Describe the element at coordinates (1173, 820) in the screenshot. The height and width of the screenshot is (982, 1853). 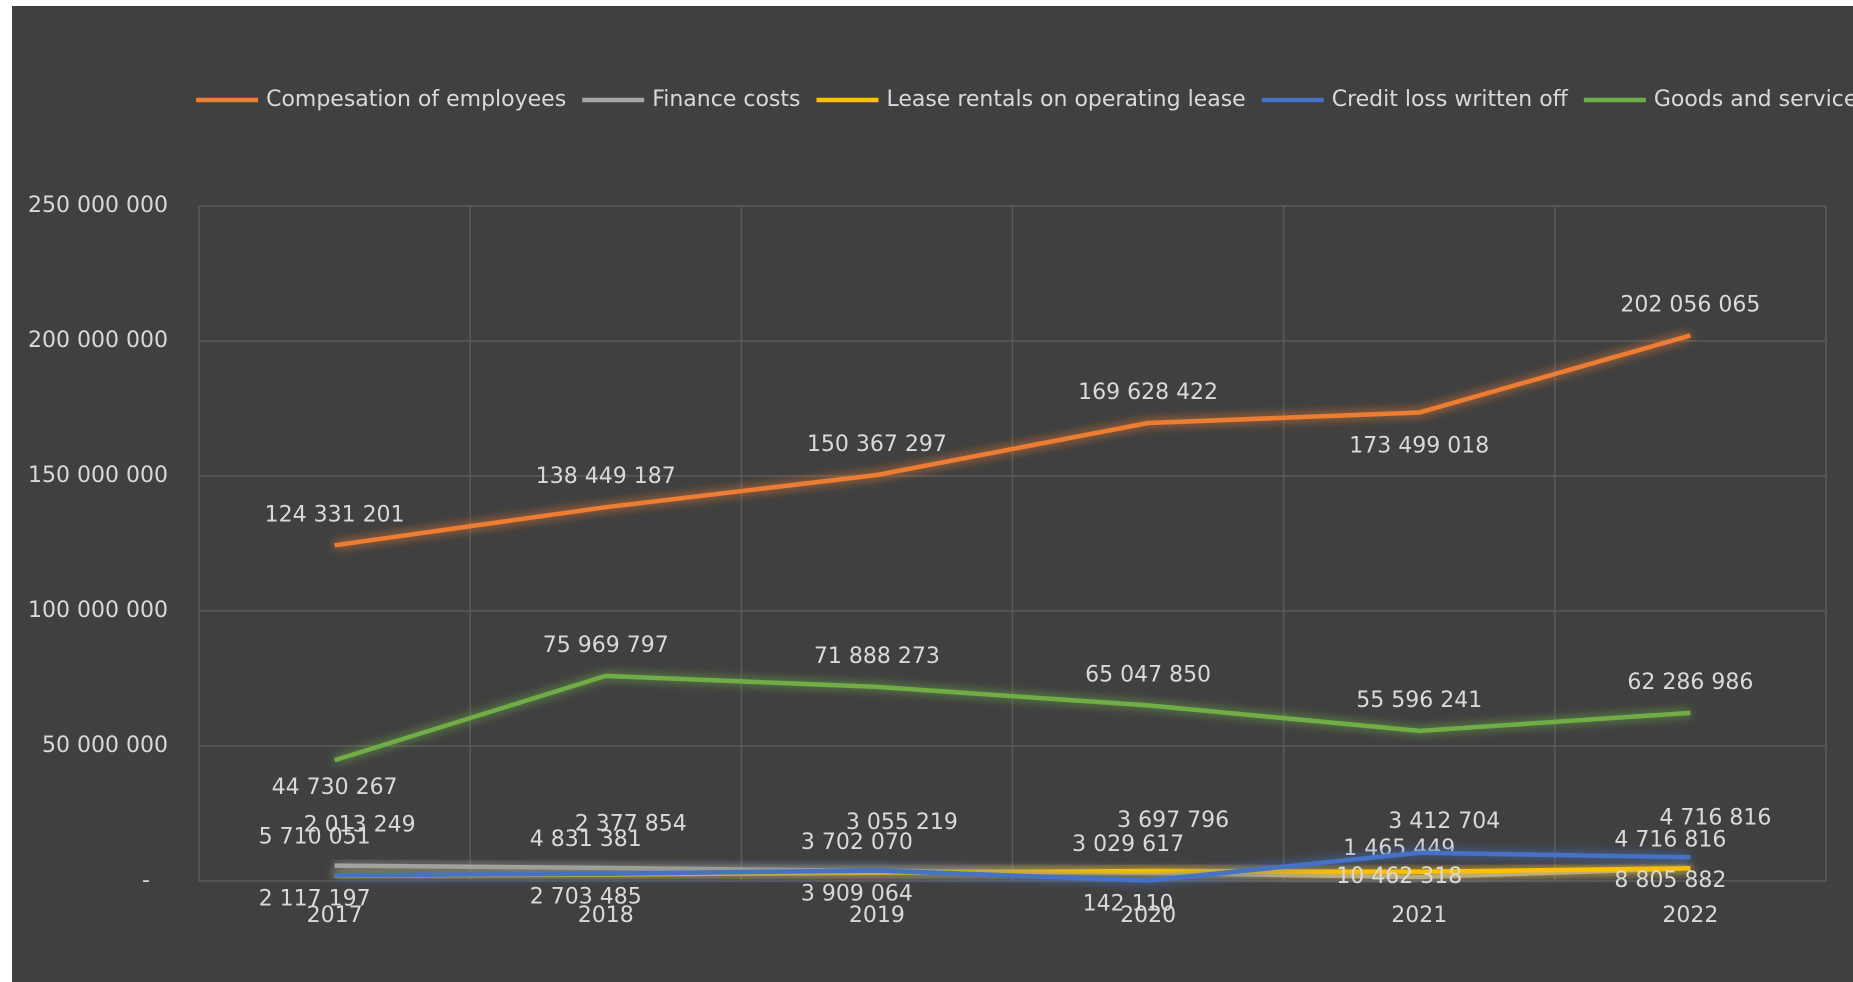
I see `data-label: 3 697 796` at that location.